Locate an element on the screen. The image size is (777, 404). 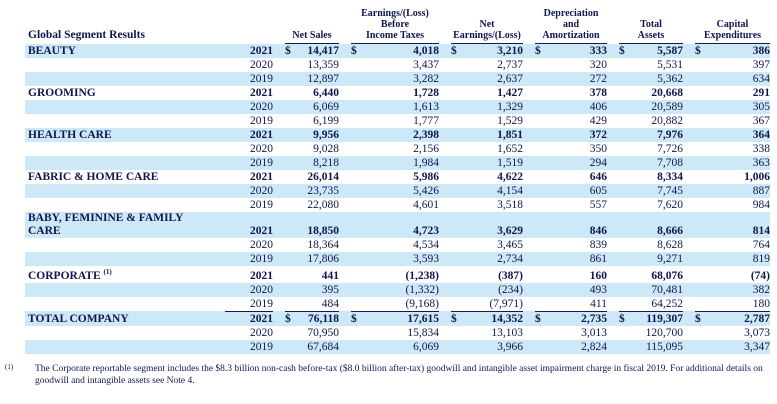
value-cell-depreciation-amortization: 3,013 is located at coordinates (594, 332).